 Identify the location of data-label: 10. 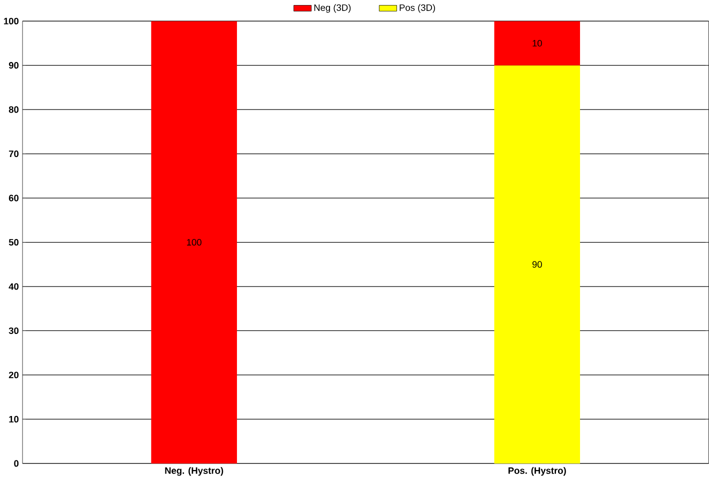
(537, 43).